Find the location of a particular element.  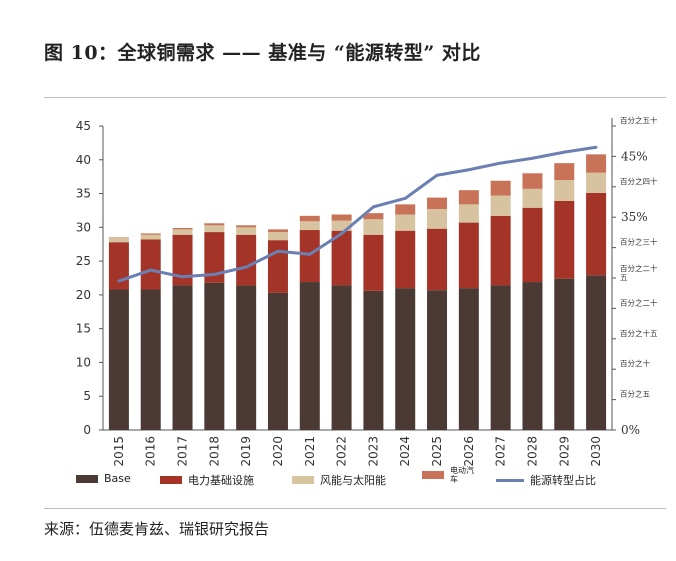

y-left-tick-label: 10 is located at coordinates (83, 362).